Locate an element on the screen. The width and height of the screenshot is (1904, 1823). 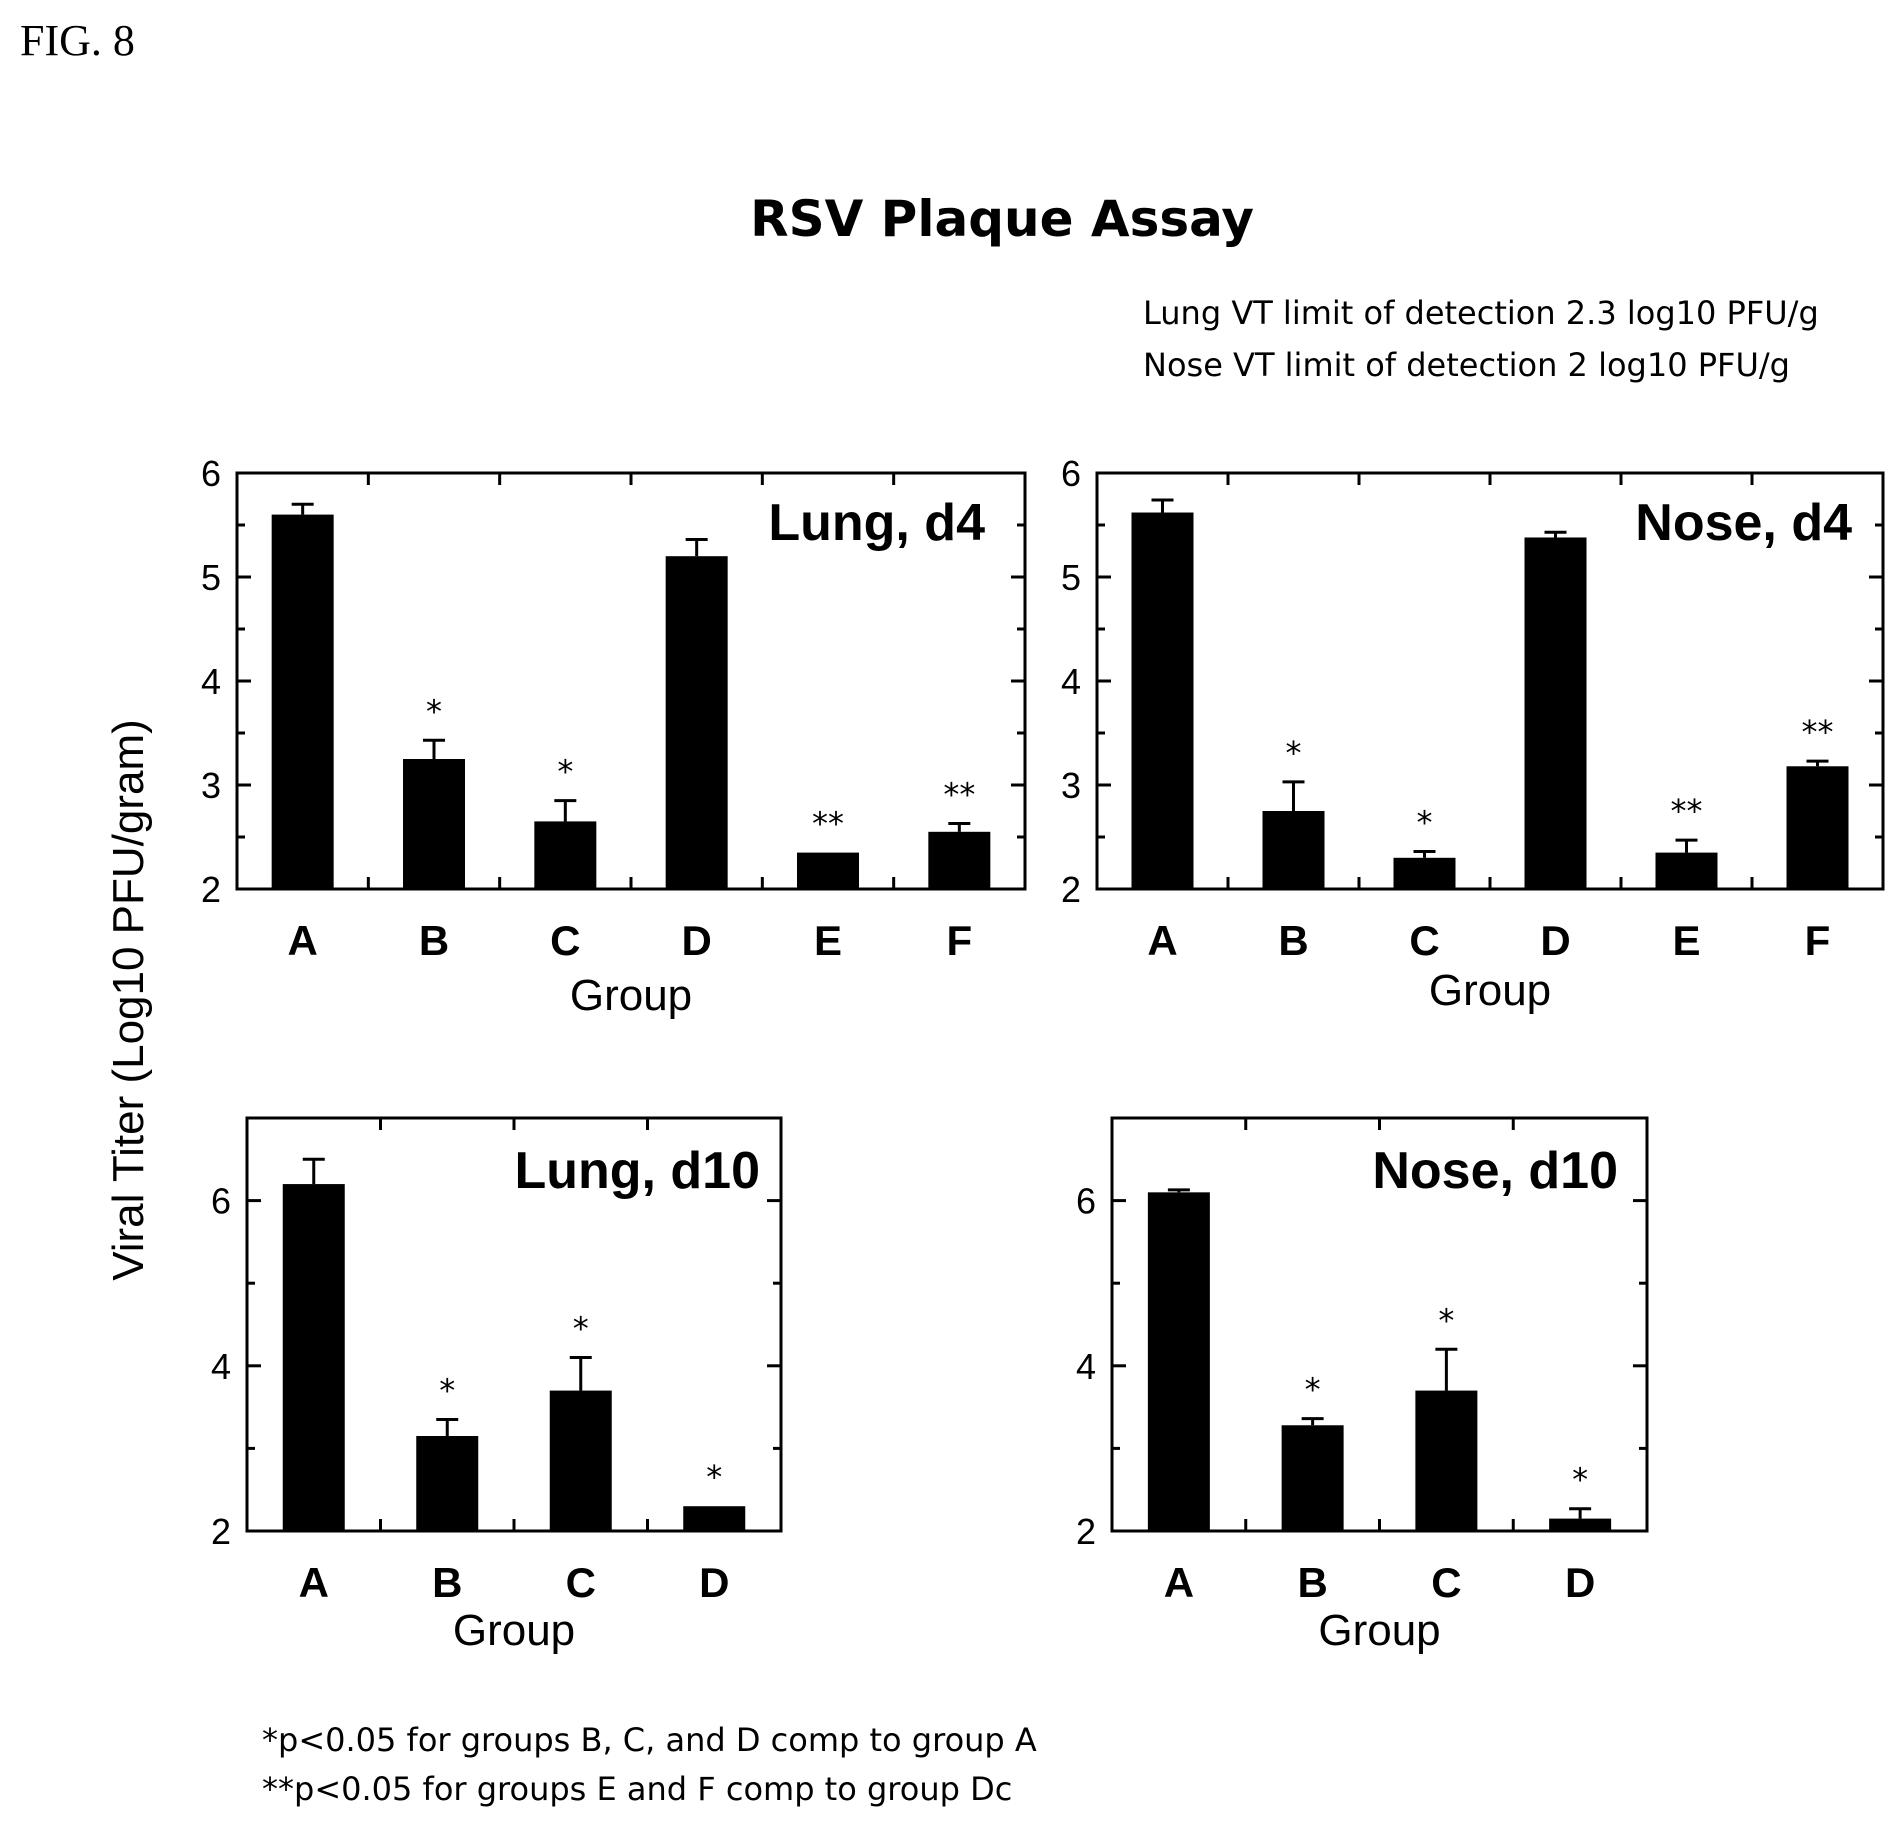
panel-title: Nose, d10 is located at coordinates (1495, 1171).